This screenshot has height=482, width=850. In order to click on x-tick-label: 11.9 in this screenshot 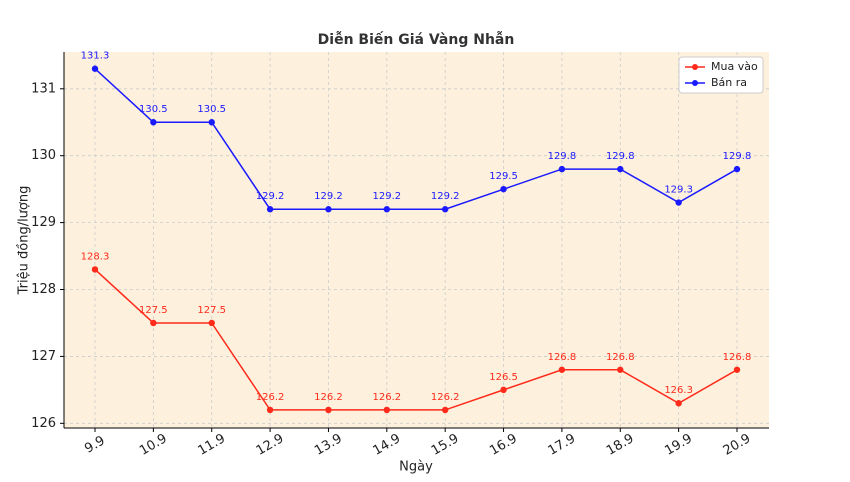, I will do `click(211, 444)`.